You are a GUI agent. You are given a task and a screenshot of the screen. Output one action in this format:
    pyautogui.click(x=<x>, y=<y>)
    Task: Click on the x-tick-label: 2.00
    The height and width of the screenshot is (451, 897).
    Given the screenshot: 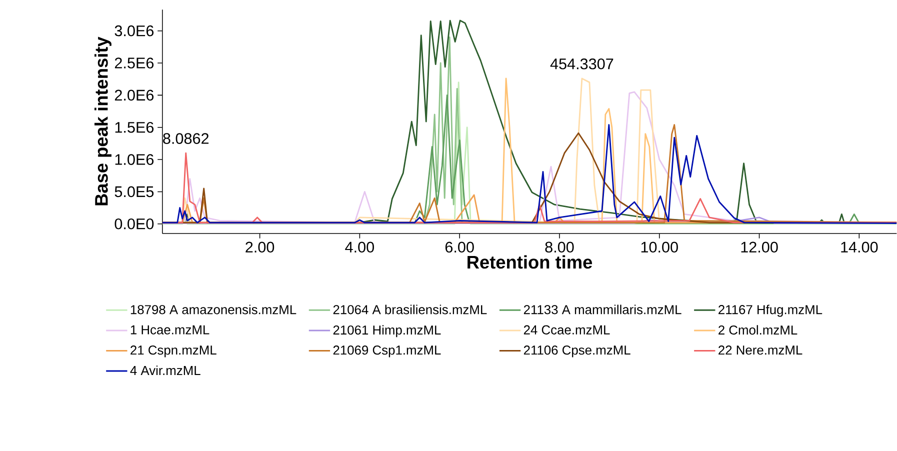 What is the action you would take?
    pyautogui.click(x=260, y=247)
    